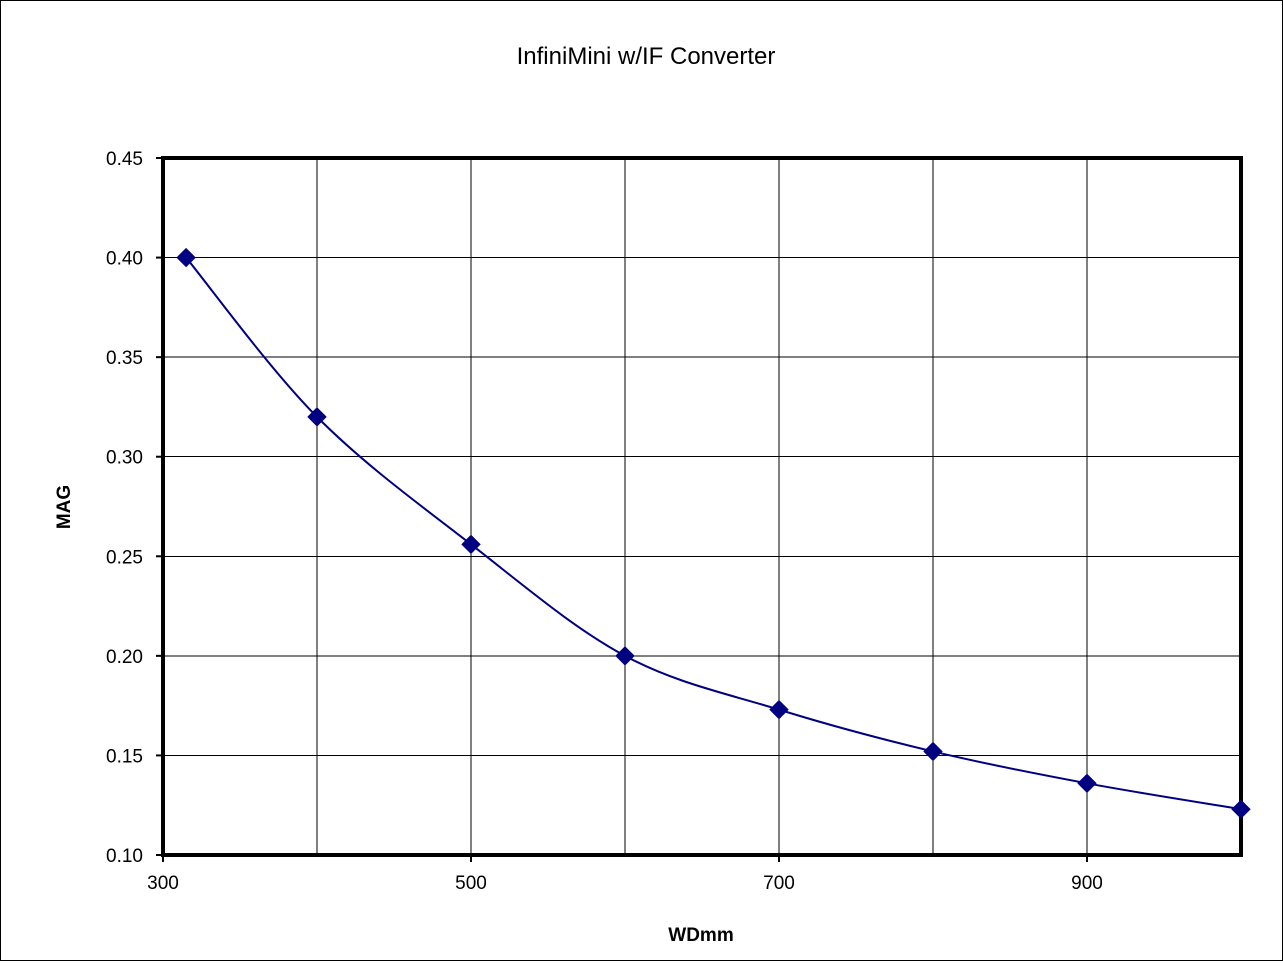 The image size is (1283, 966). I want to click on y-tick-label: 0.40, so click(124, 259).